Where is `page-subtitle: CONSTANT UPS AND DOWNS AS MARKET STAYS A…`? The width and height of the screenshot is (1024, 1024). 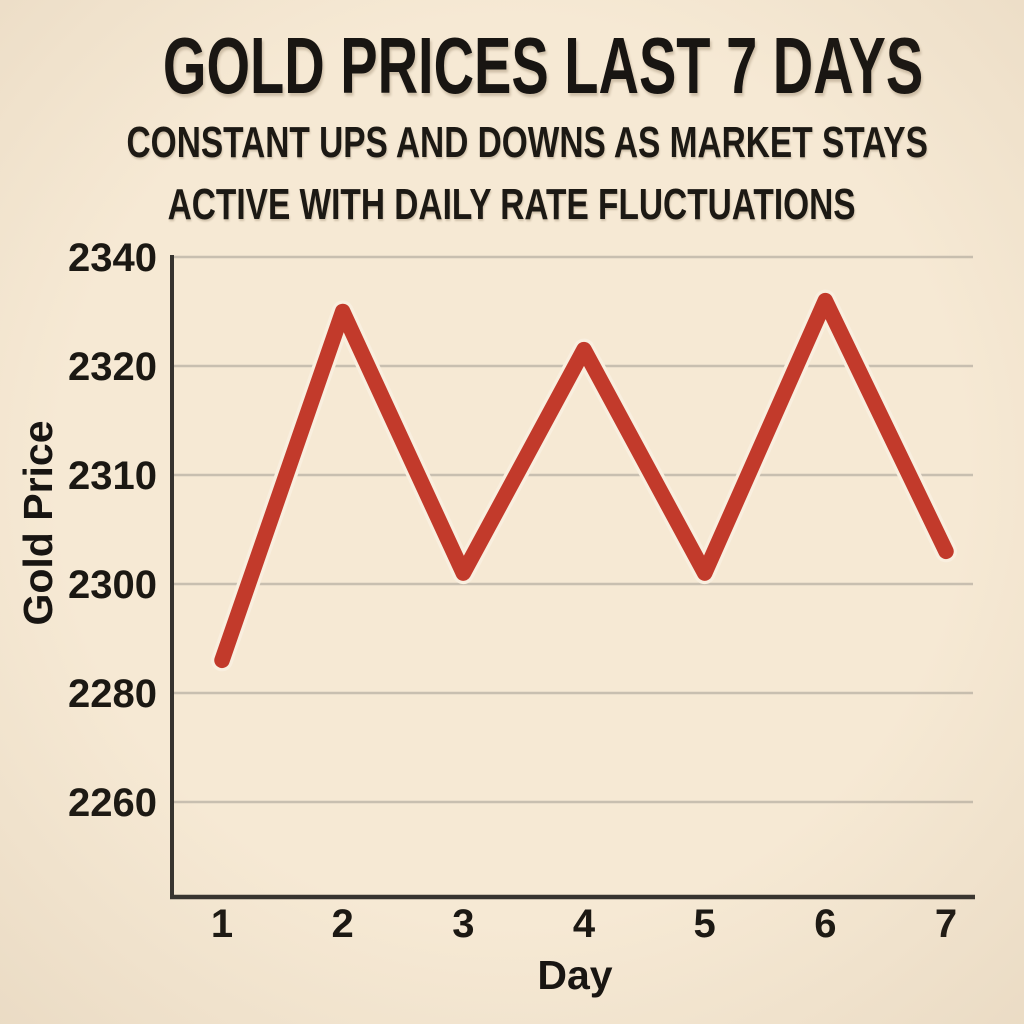 page-subtitle: CONSTANT UPS AND DOWNS AS MARKET STAYS A… is located at coordinates (512, 179).